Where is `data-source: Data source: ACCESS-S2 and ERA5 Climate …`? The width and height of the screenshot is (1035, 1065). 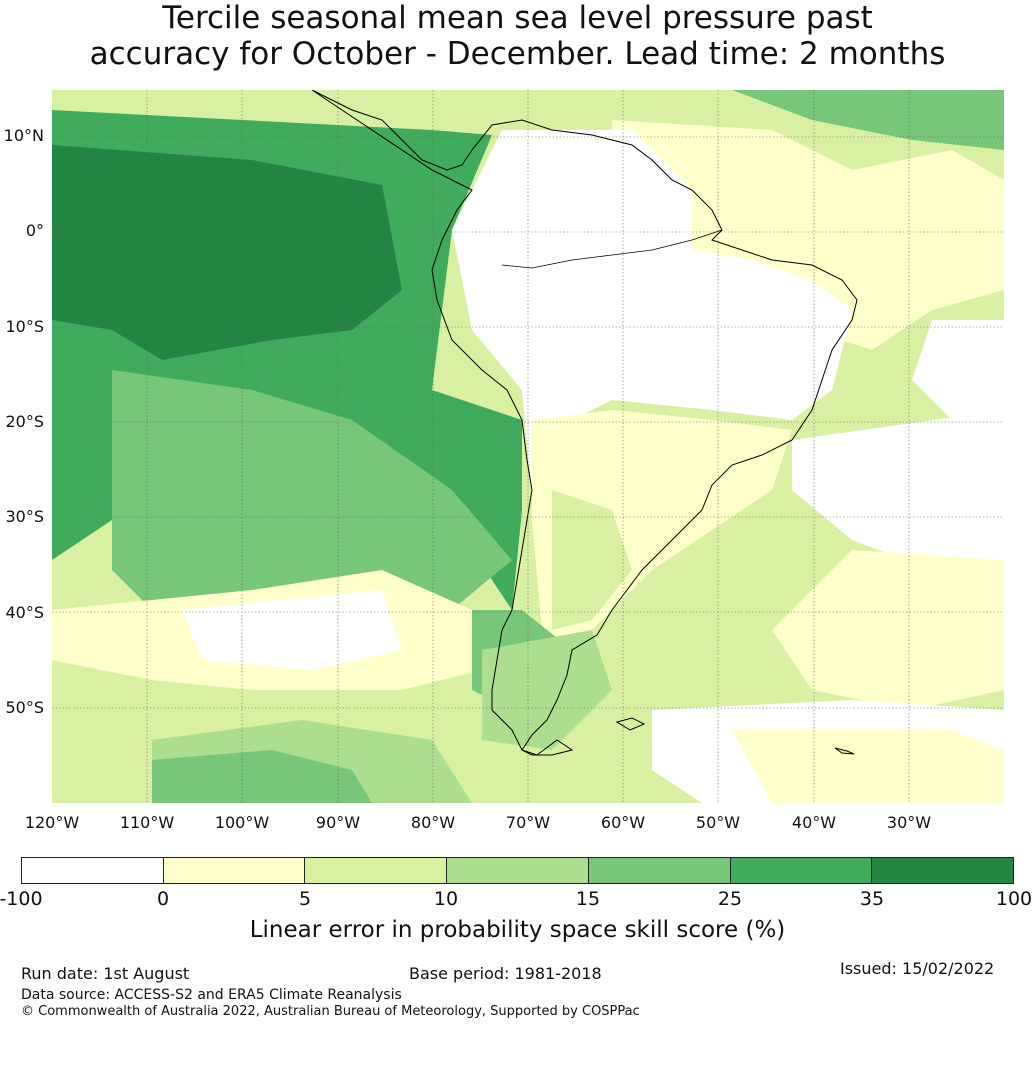 data-source: Data source: ACCESS-S2 and ERA5 Climate … is located at coordinates (211, 995).